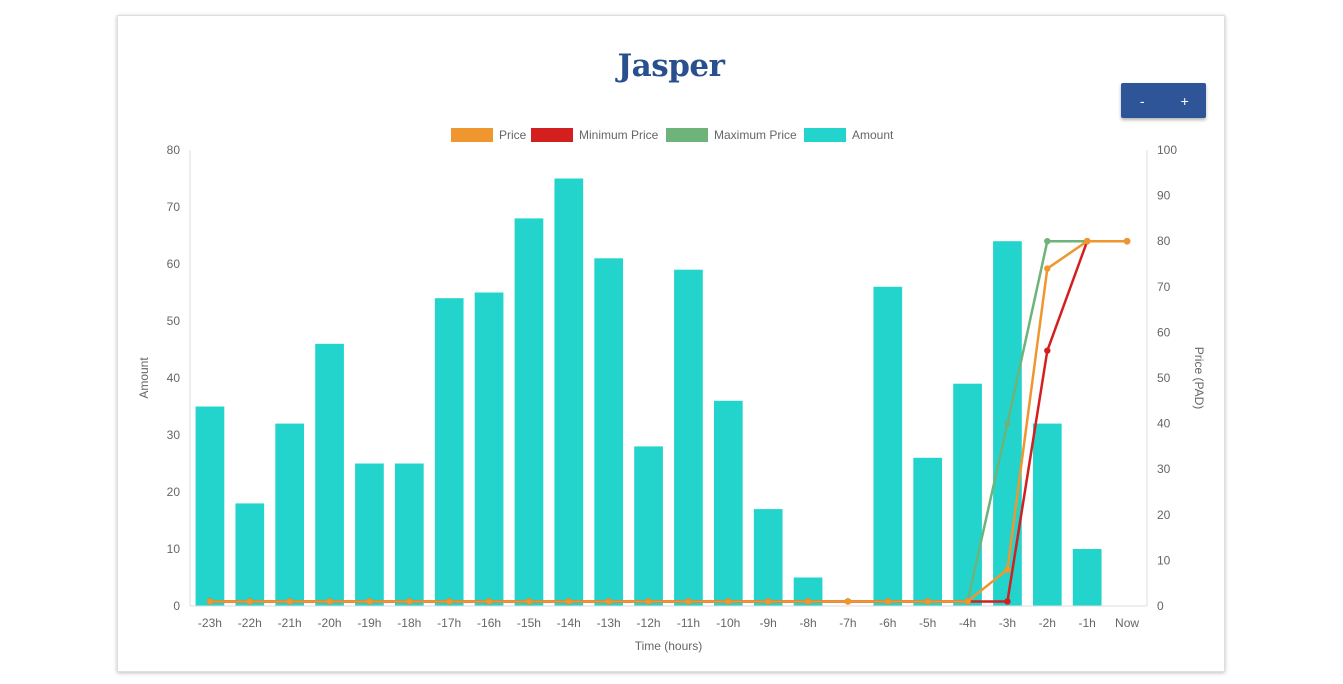 This screenshot has width=1343, height=684. I want to click on left-tick-label: 20, so click(174, 492).